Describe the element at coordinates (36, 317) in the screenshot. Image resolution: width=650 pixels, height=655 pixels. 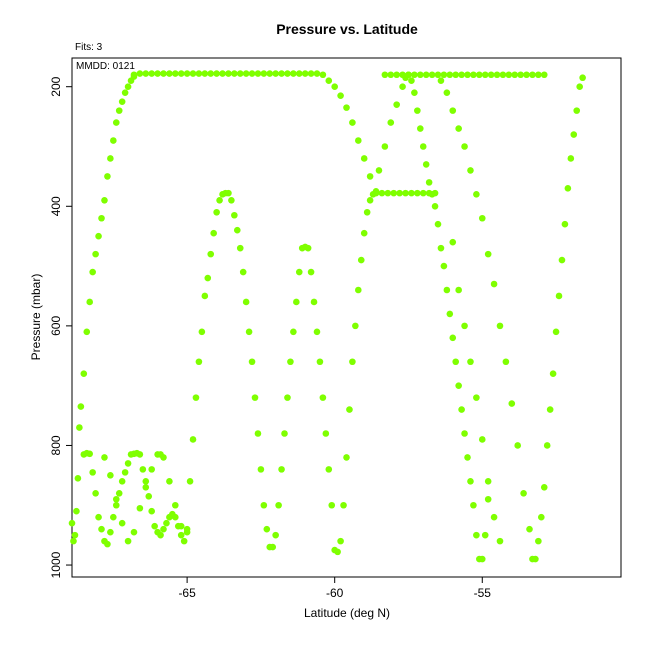
I see `y-axis-label: Pressure (mbar)` at that location.